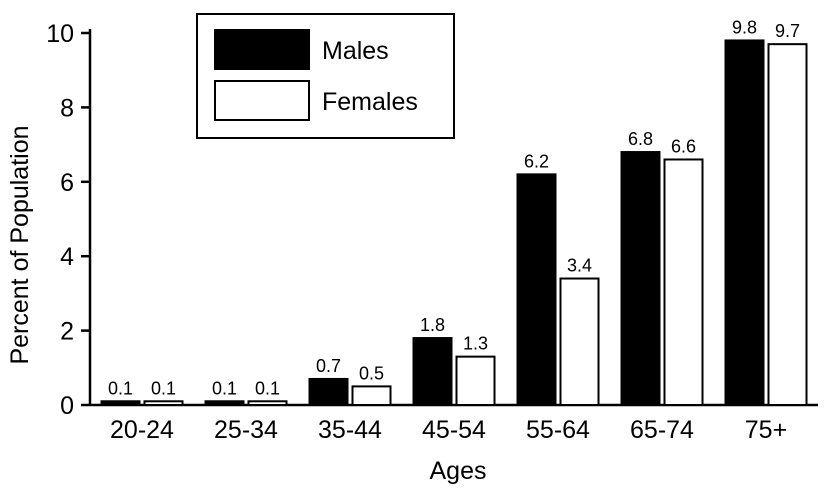 The width and height of the screenshot is (832, 495). I want to click on x-tick-label: 20-24, so click(142, 430).